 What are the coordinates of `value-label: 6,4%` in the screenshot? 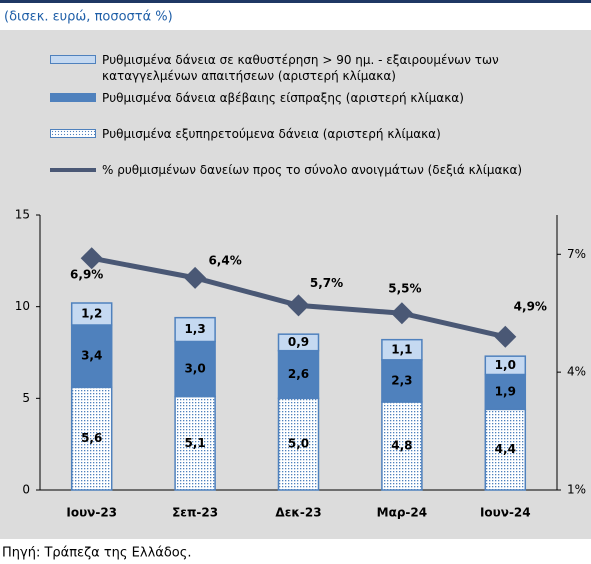 It's located at (224, 260).